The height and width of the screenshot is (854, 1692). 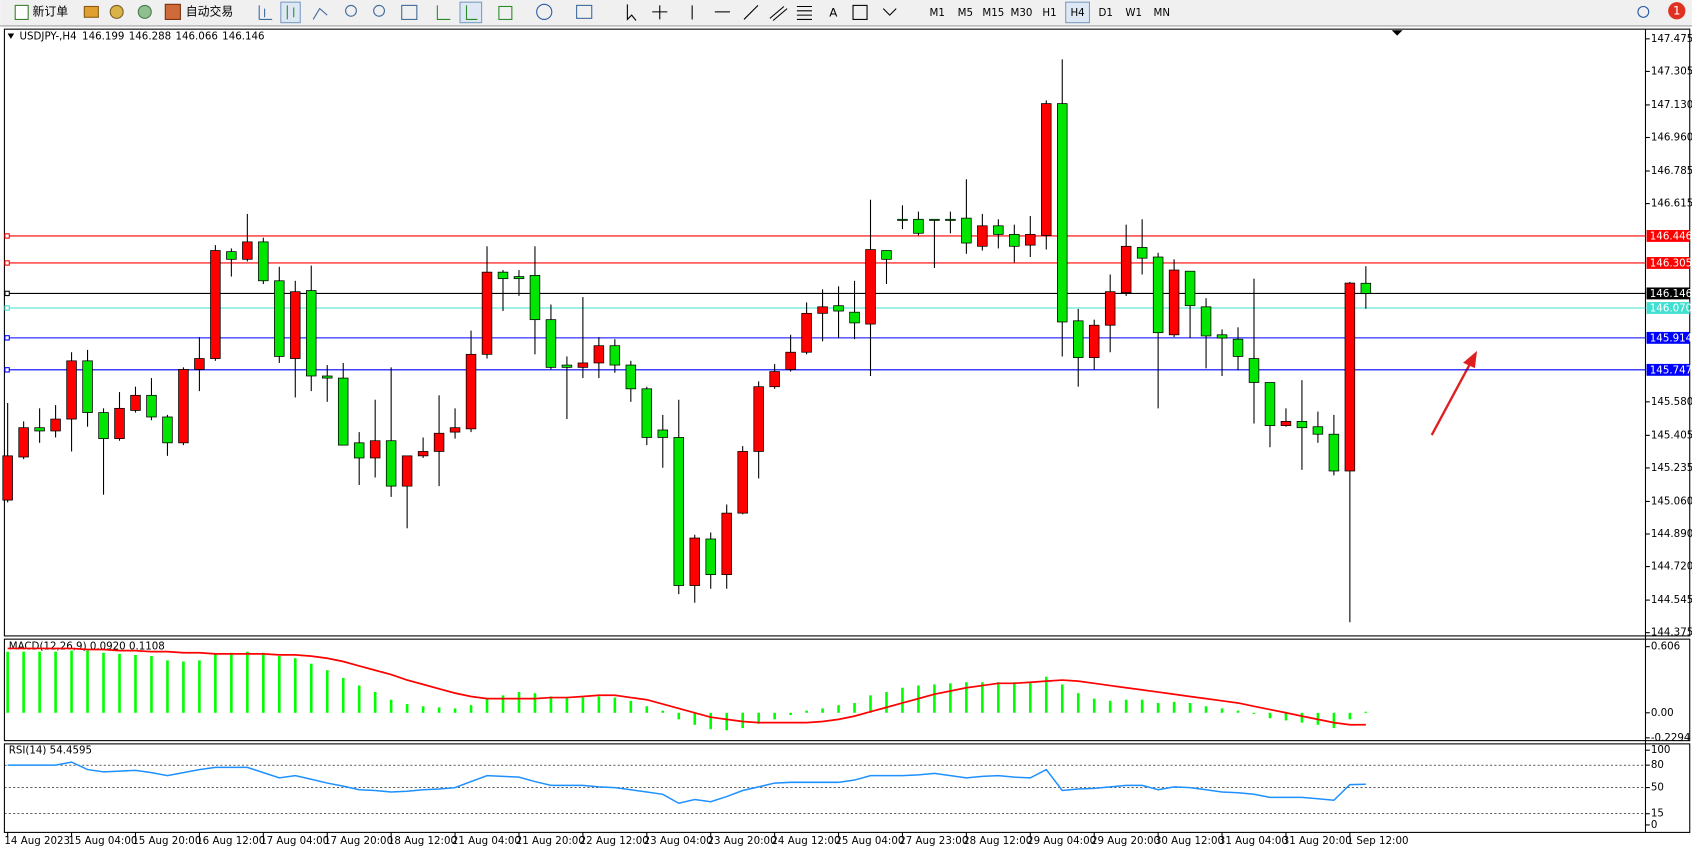 I want to click on zoom-in-icon, so click(x=351, y=10).